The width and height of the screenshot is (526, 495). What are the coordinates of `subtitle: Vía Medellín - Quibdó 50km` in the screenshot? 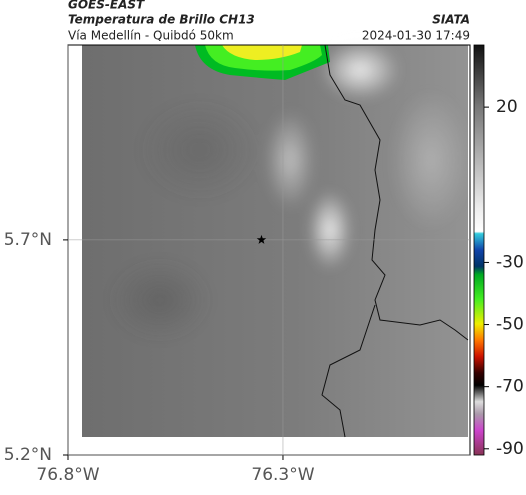 It's located at (151, 36).